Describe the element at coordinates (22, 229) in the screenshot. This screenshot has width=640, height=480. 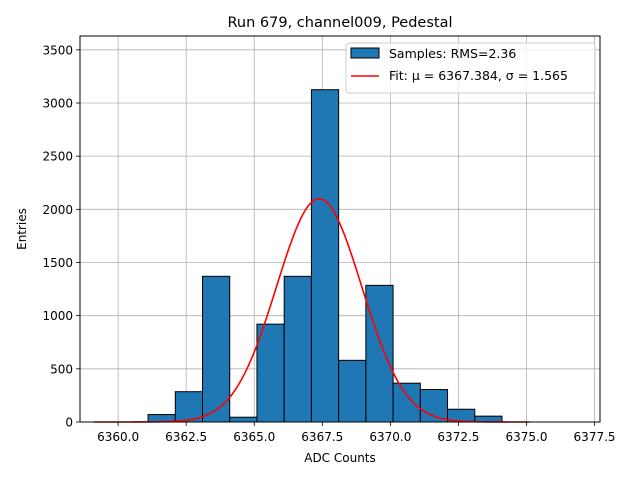
I see `y-axis-title: Entries` at that location.